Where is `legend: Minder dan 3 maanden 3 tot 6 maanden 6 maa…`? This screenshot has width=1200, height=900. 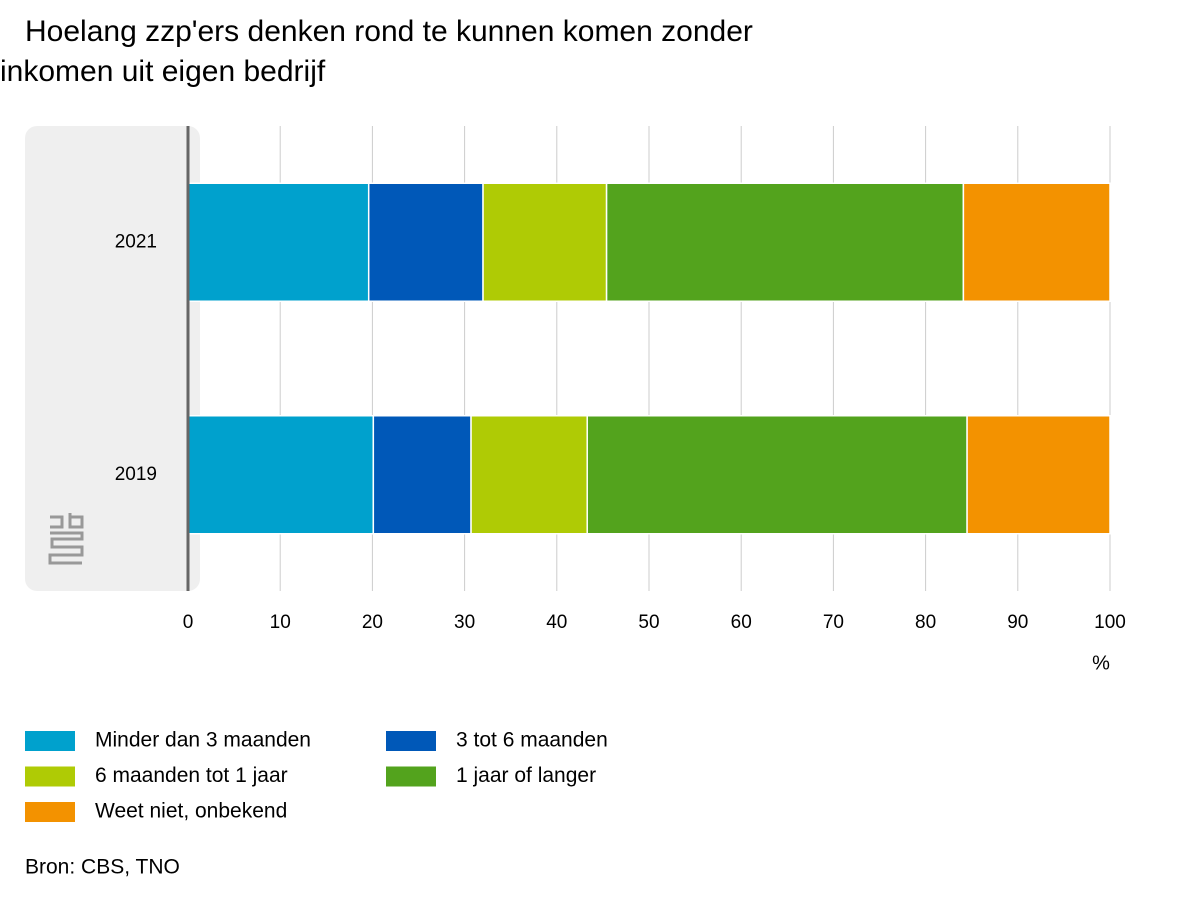 legend: Minder dan 3 maanden 3 tot 6 maanden 6 maa… is located at coordinates (316, 776).